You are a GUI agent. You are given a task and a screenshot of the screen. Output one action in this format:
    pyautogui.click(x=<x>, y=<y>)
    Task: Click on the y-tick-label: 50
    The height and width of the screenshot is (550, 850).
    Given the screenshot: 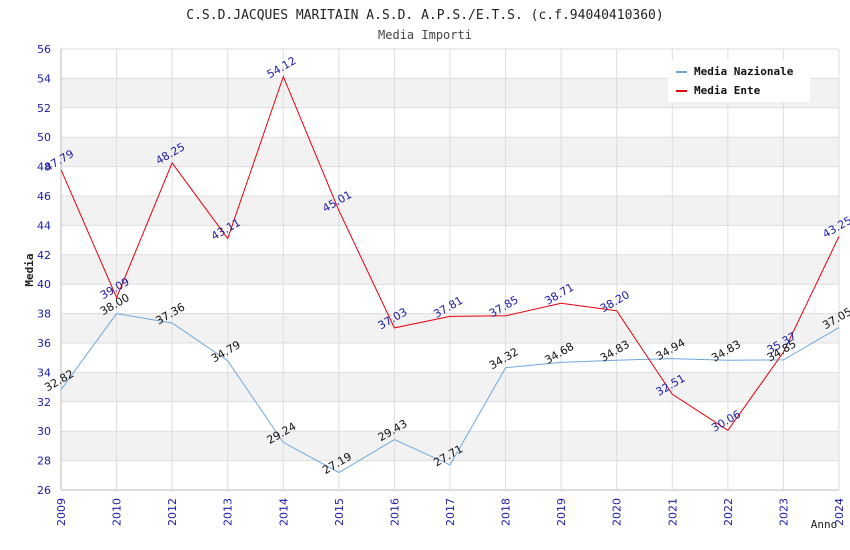 What is the action you would take?
    pyautogui.click(x=44, y=137)
    